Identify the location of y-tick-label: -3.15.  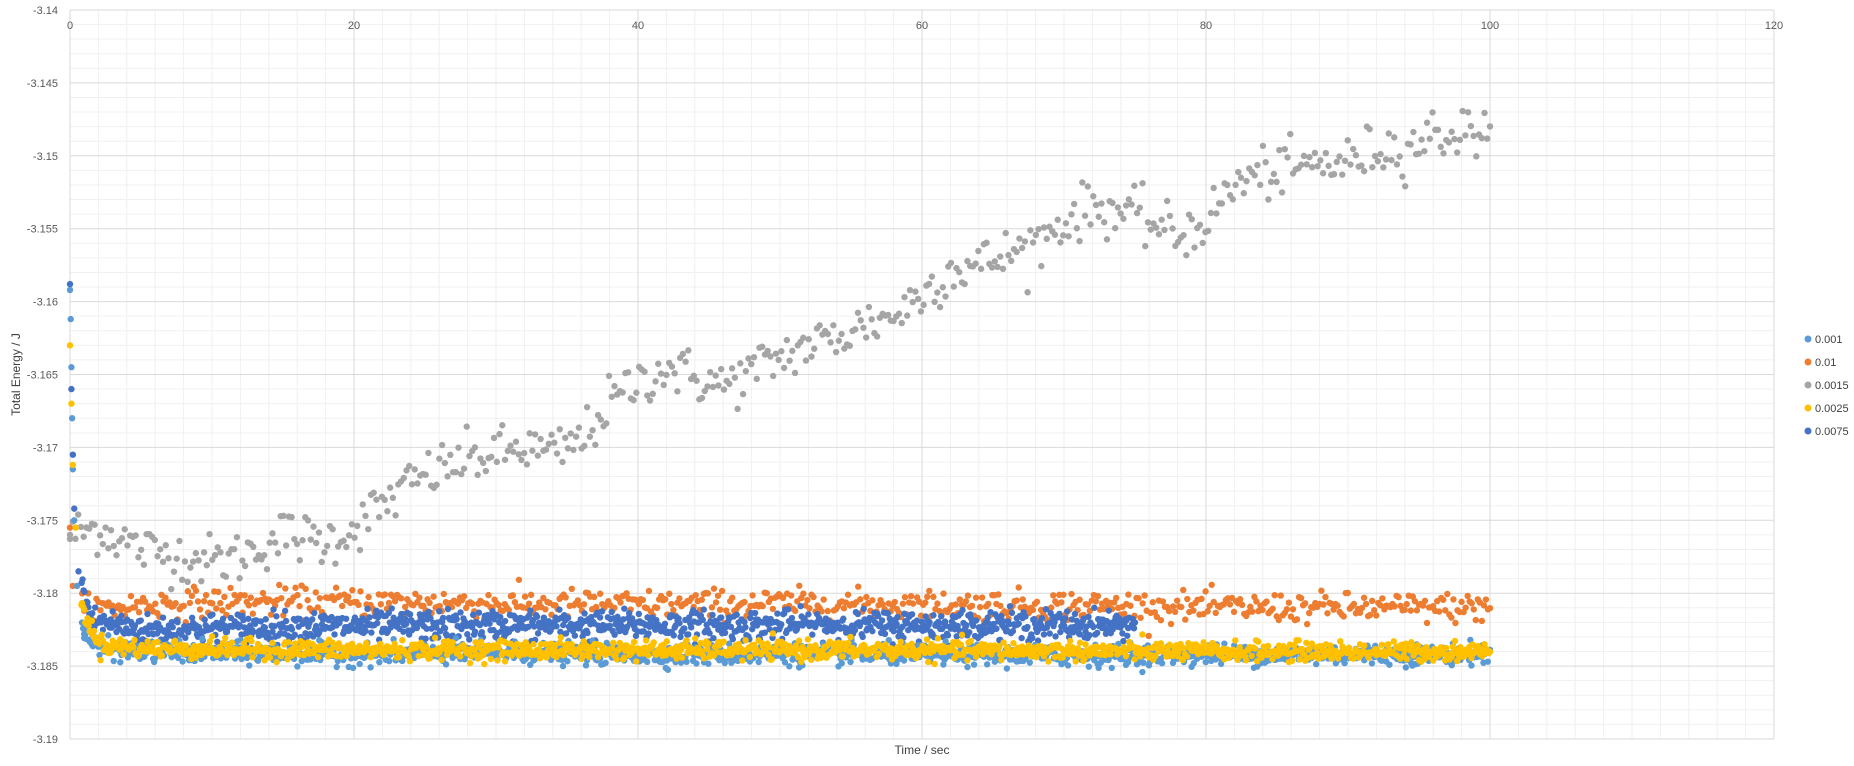
(45, 157).